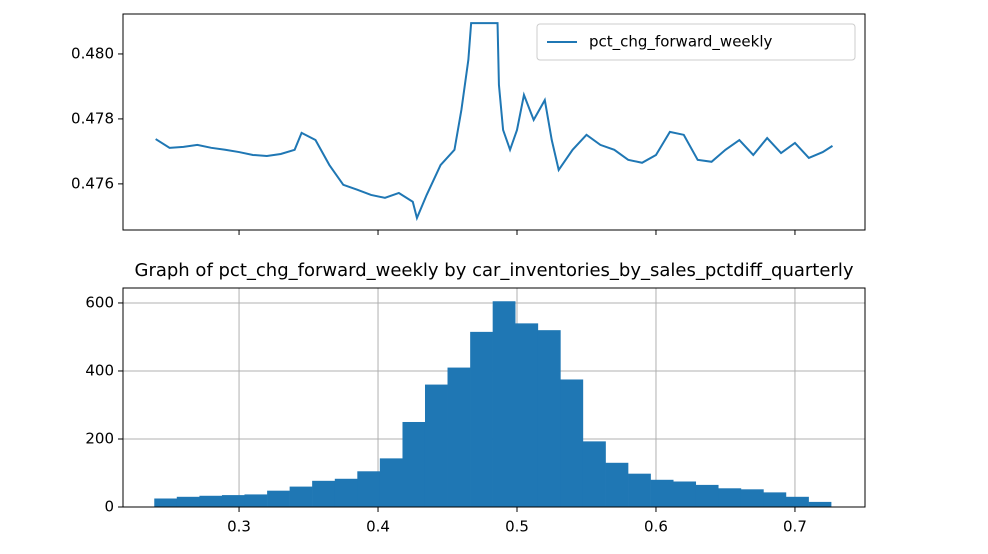  Describe the element at coordinates (656, 527) in the screenshot. I see `x-tick-label: 0.6` at that location.